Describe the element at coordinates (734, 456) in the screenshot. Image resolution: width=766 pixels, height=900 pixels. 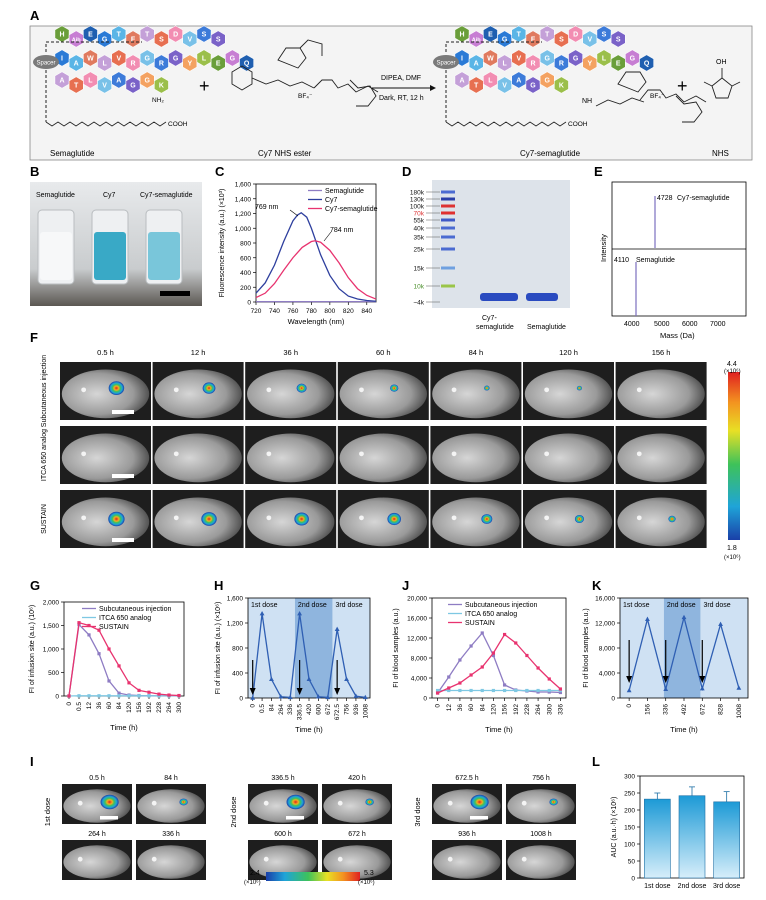
I see `colorbar-f` at that location.